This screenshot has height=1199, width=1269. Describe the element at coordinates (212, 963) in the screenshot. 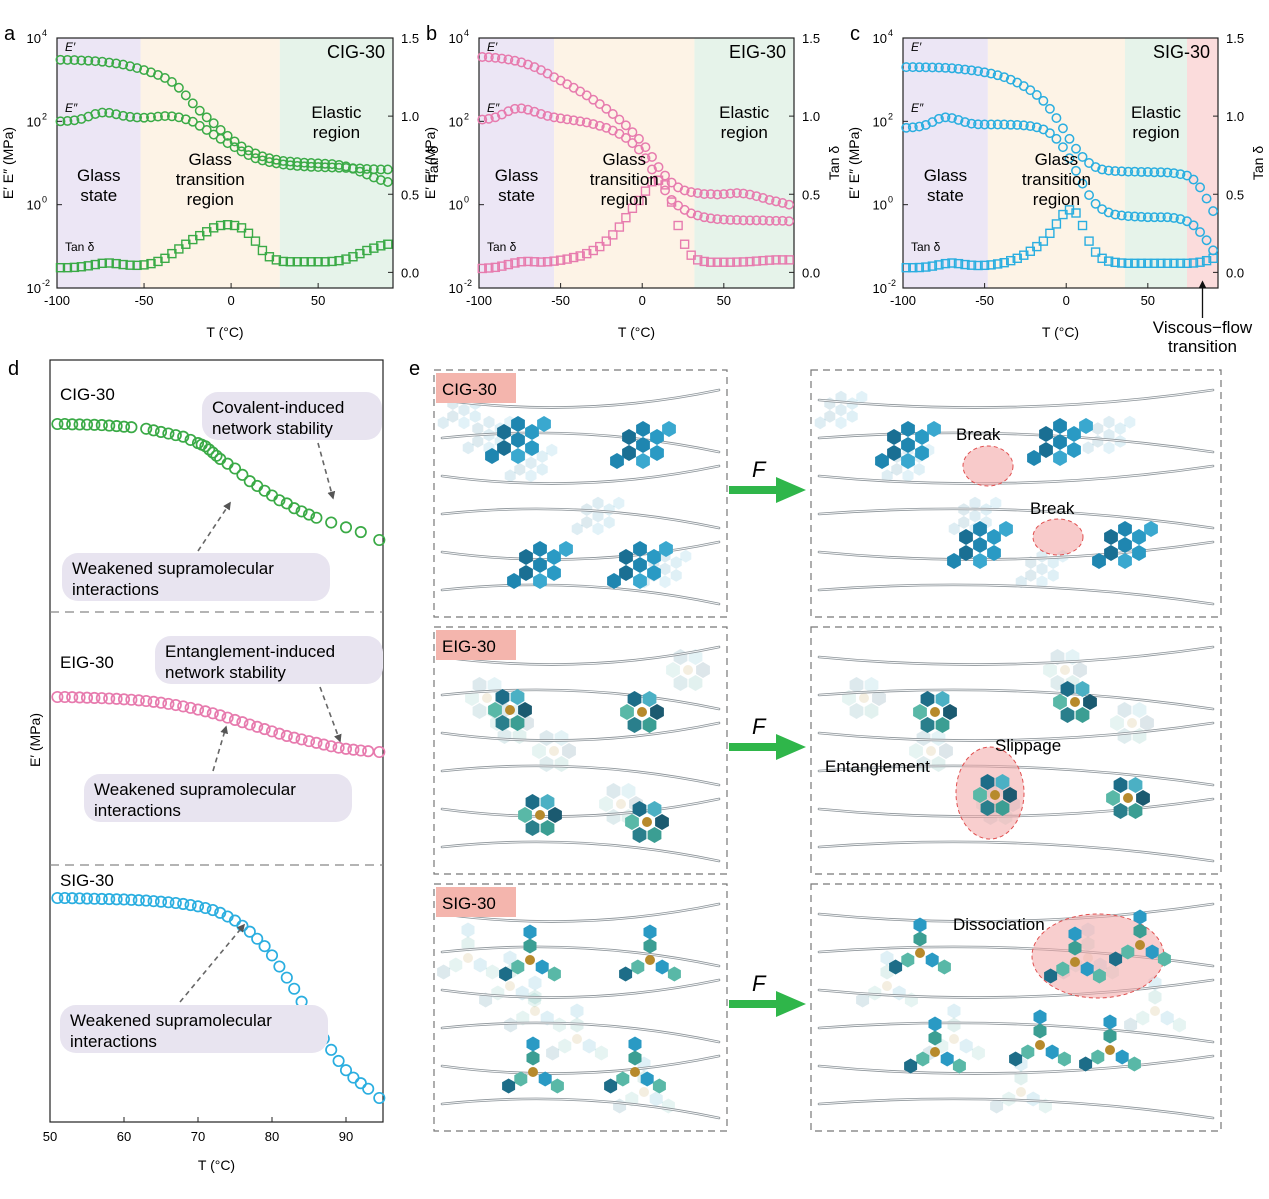

I see `callout-arrow` at that location.